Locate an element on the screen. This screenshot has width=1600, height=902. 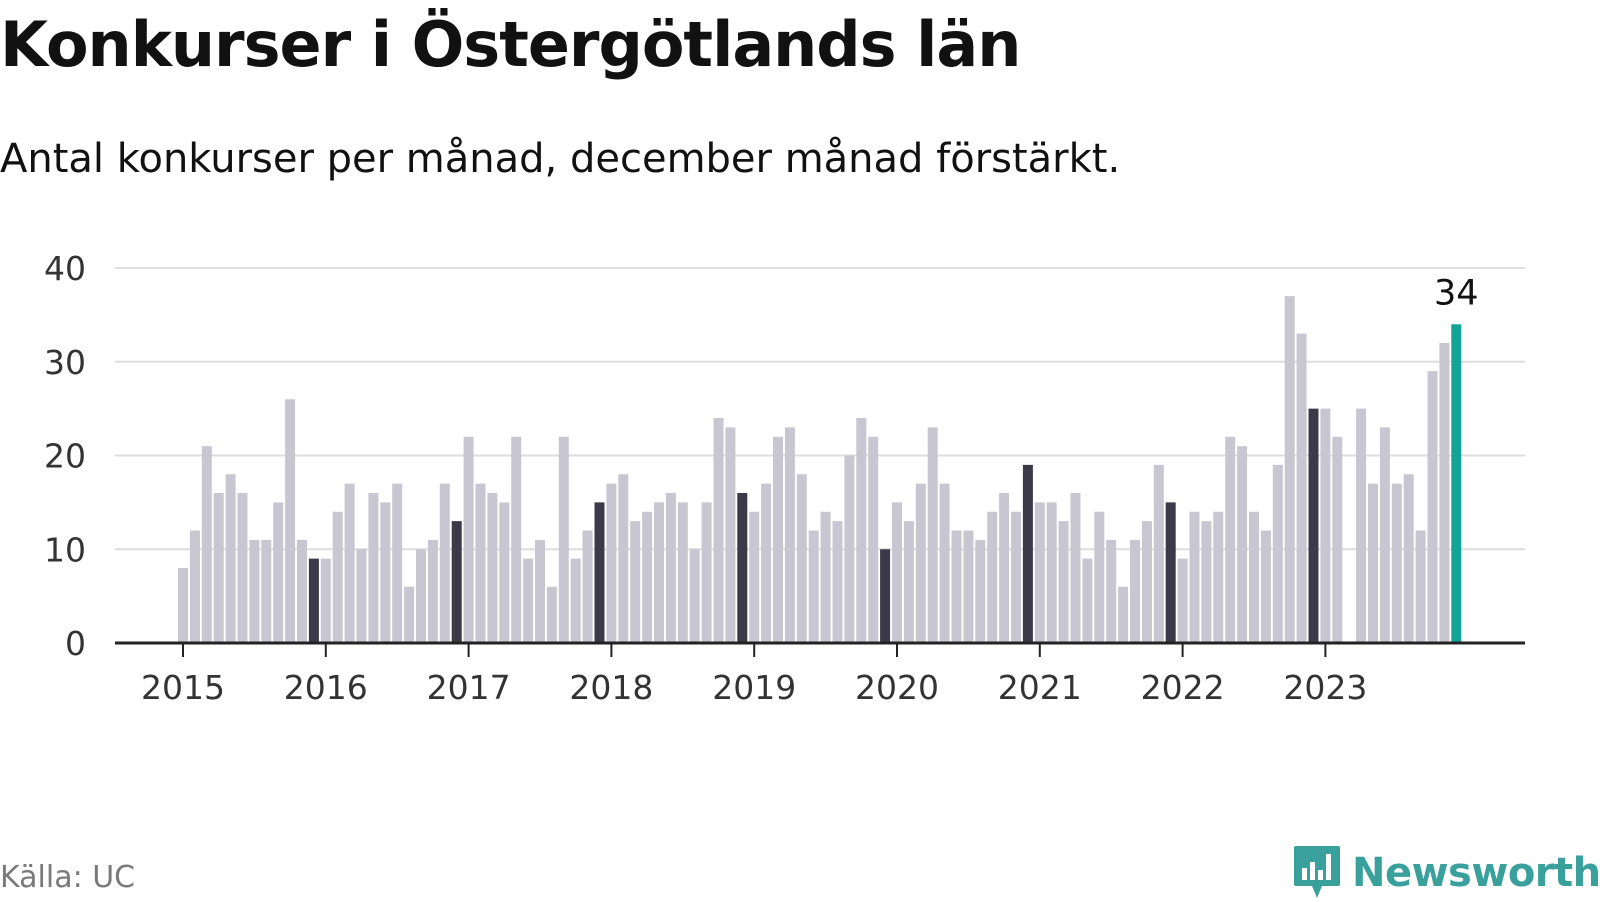
data-label: 34 is located at coordinates (1456, 293).